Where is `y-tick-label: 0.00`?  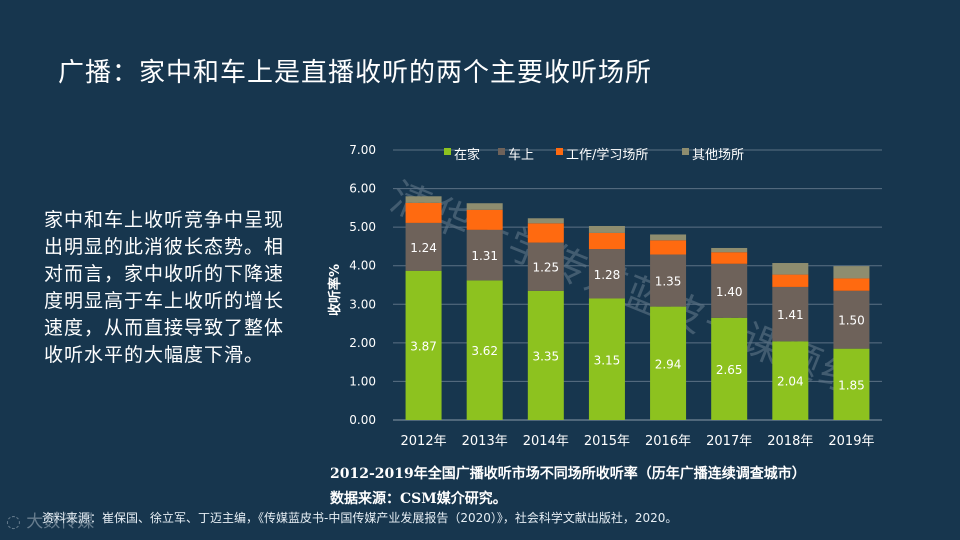
y-tick-label: 0.00 is located at coordinates (362, 420).